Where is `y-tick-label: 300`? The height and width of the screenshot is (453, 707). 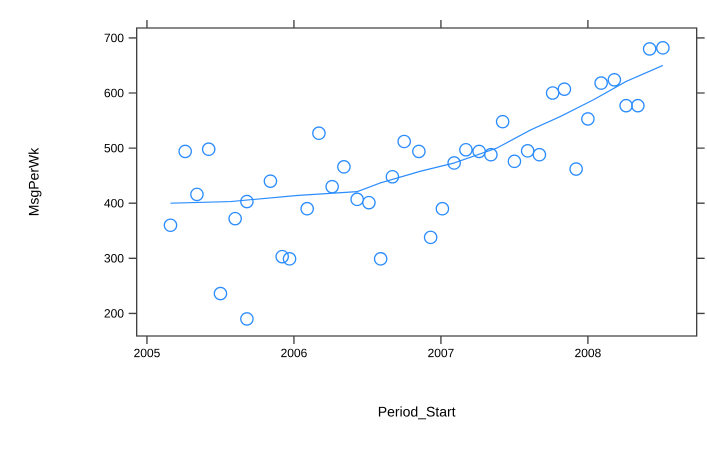 y-tick-label: 300 is located at coordinates (114, 258).